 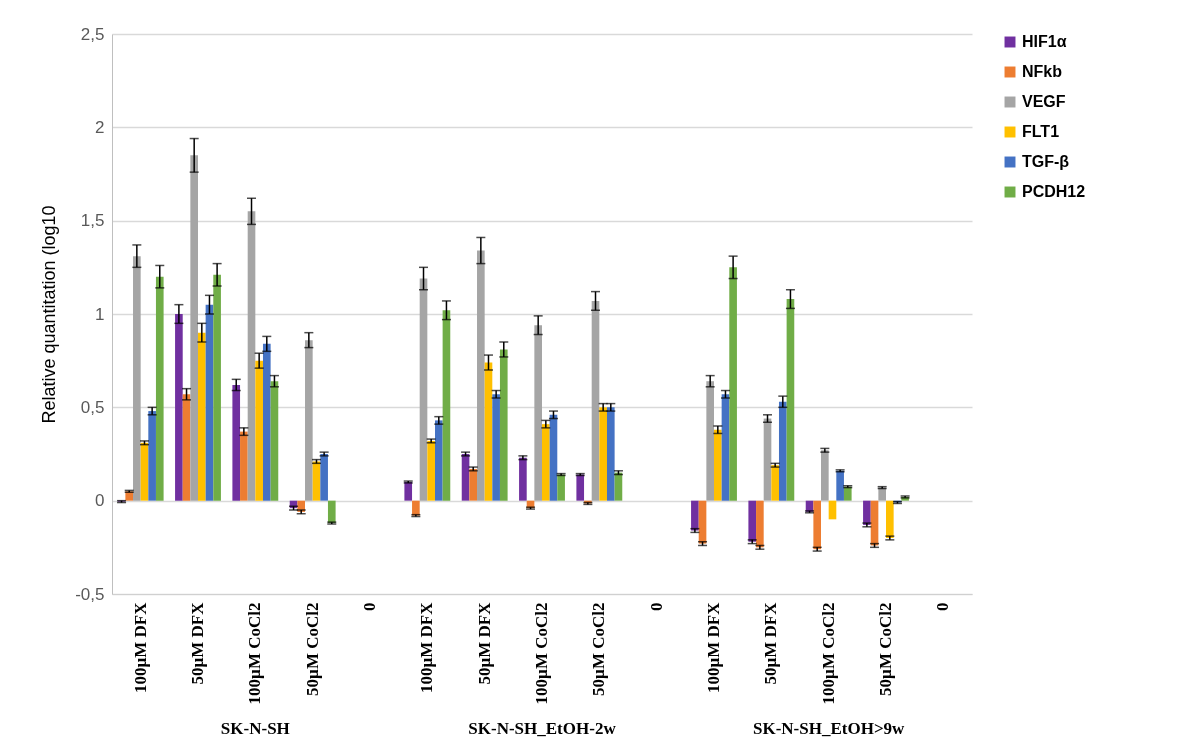 What do you see at coordinates (1046, 161) in the screenshot?
I see `legend-label: TGF-β` at bounding box center [1046, 161].